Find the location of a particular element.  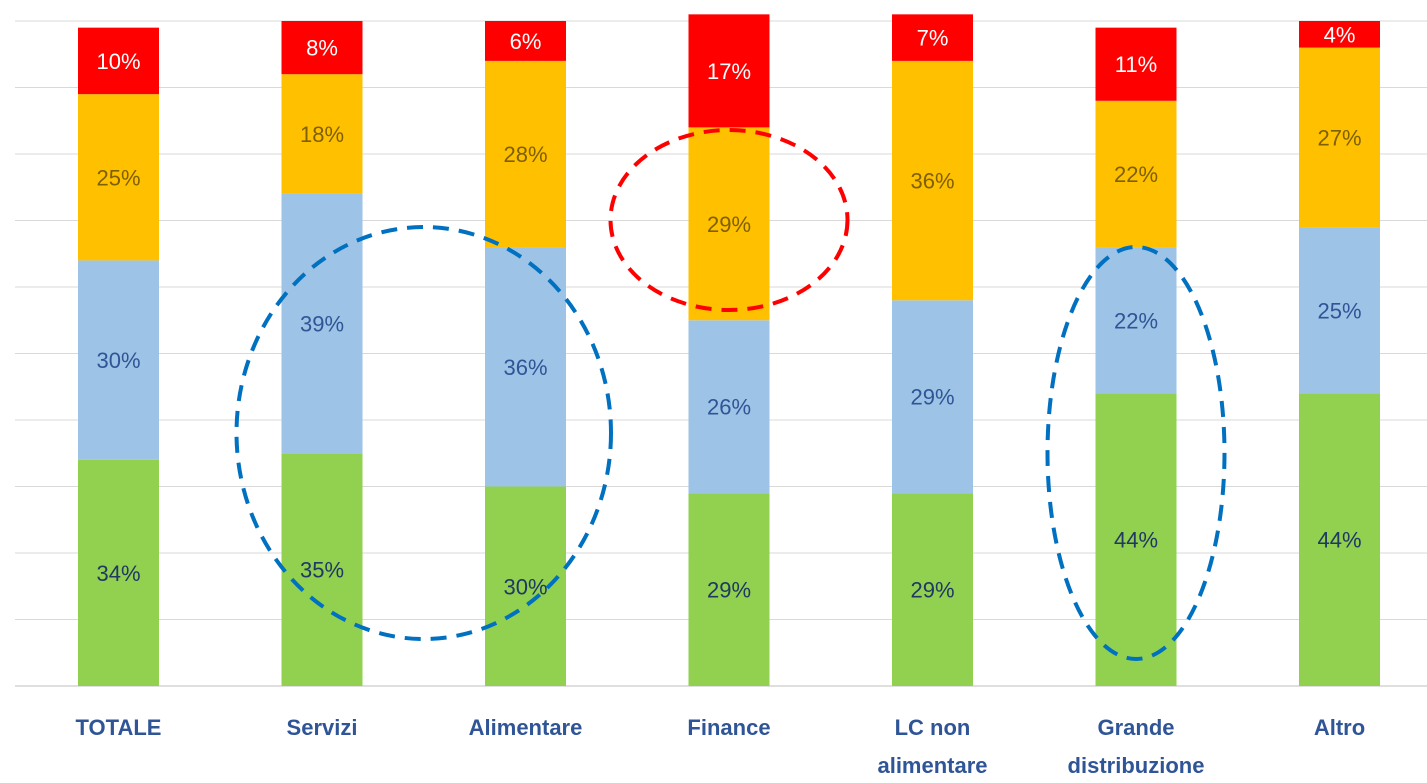

data-label: 11% is located at coordinates (1136, 64).